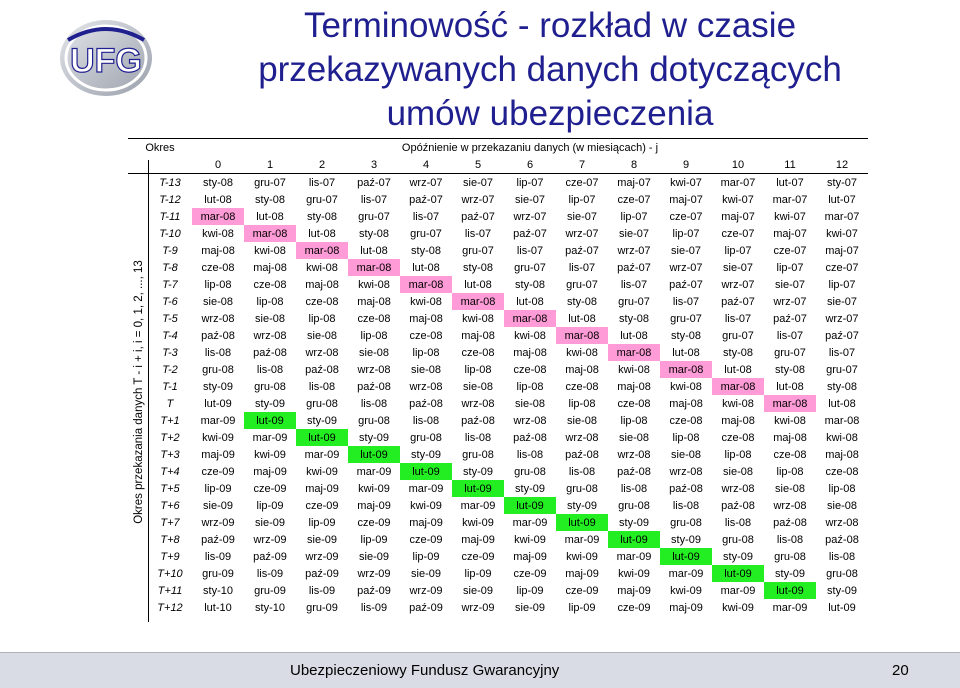  I want to click on row-label: T+11, so click(170, 590).